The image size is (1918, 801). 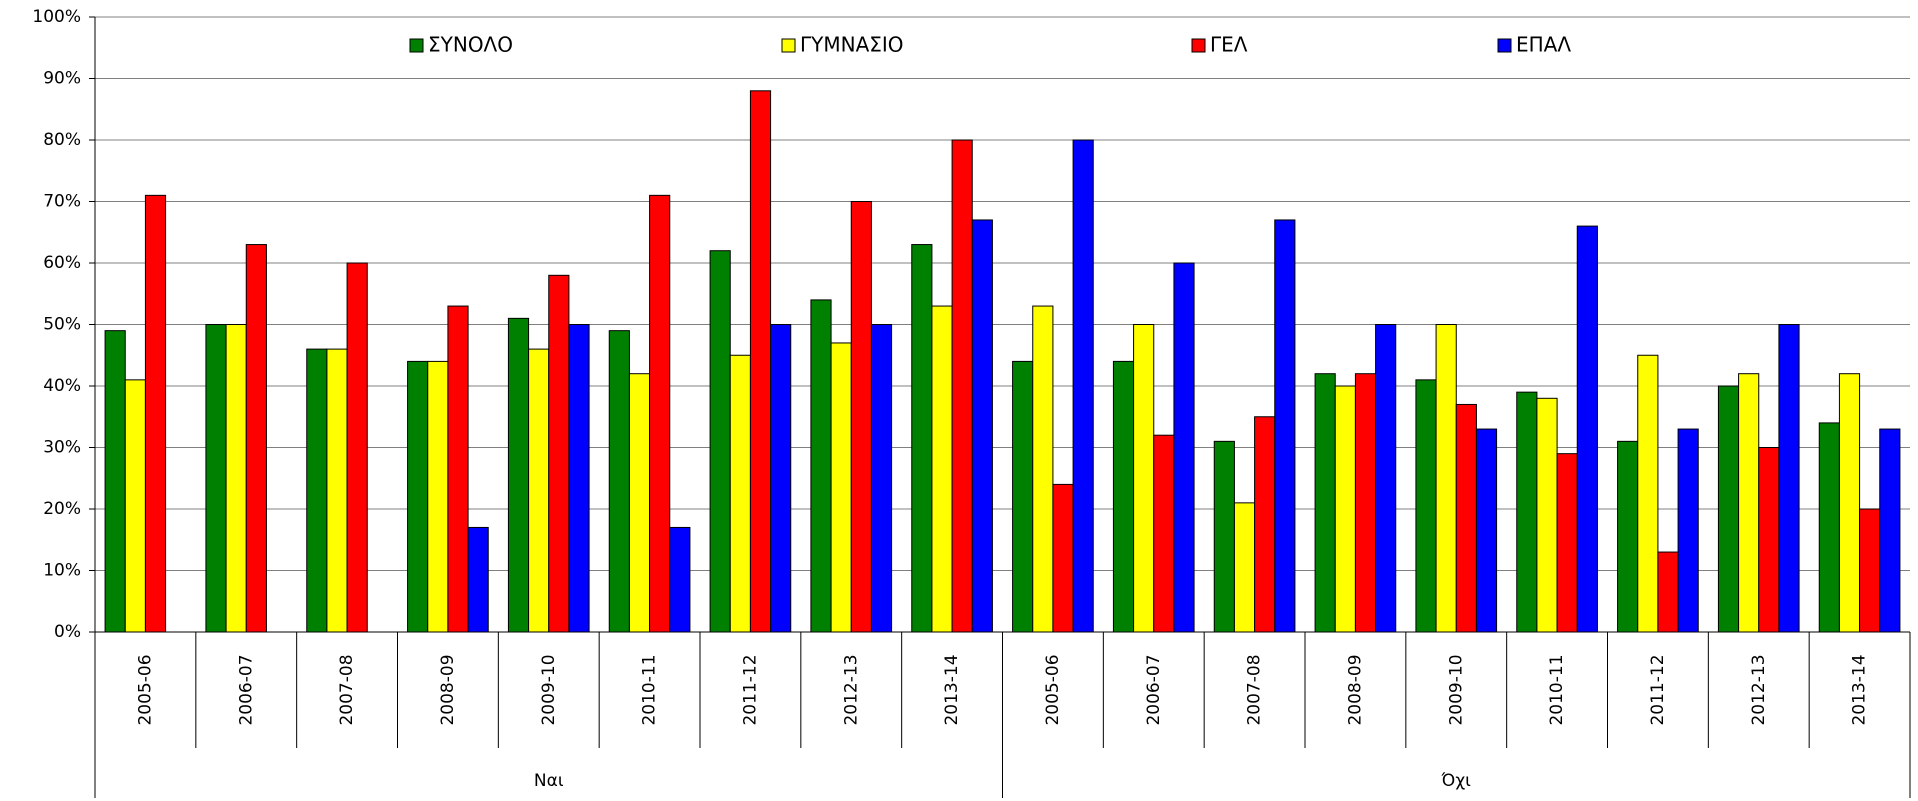 What do you see at coordinates (852, 45) in the screenshot?
I see `legend-label: ΓΥΜΝΑΣΙΟ` at bounding box center [852, 45].